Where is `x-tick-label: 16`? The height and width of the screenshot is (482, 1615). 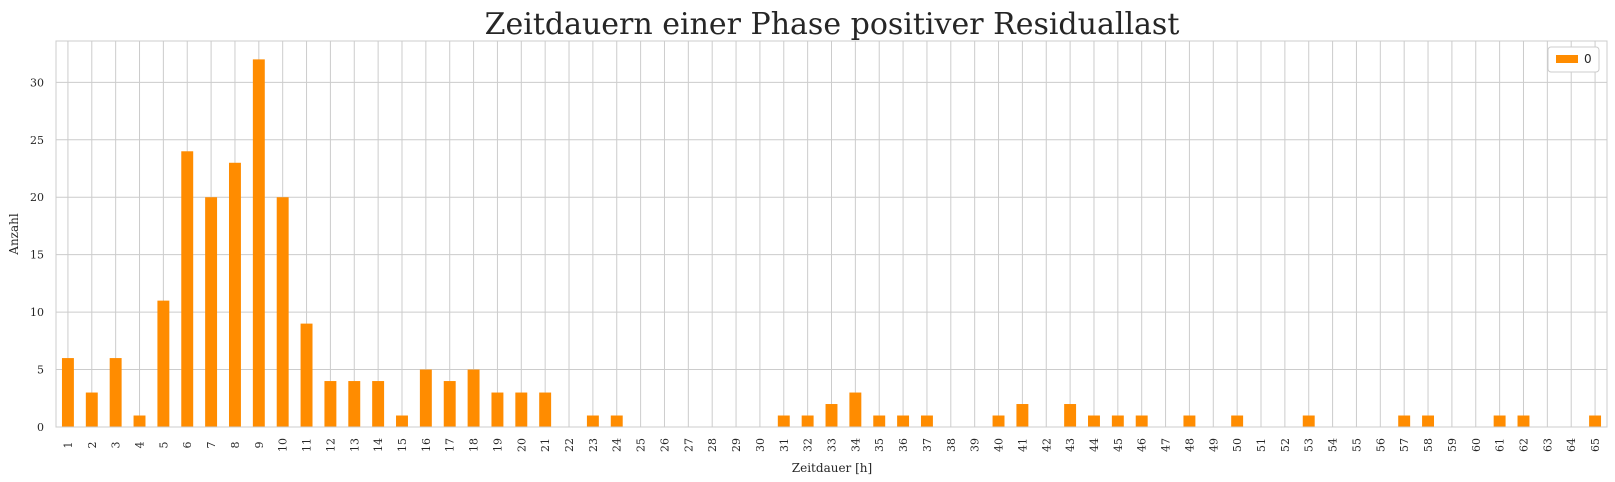
x-tick-label: 16 is located at coordinates (426, 445).